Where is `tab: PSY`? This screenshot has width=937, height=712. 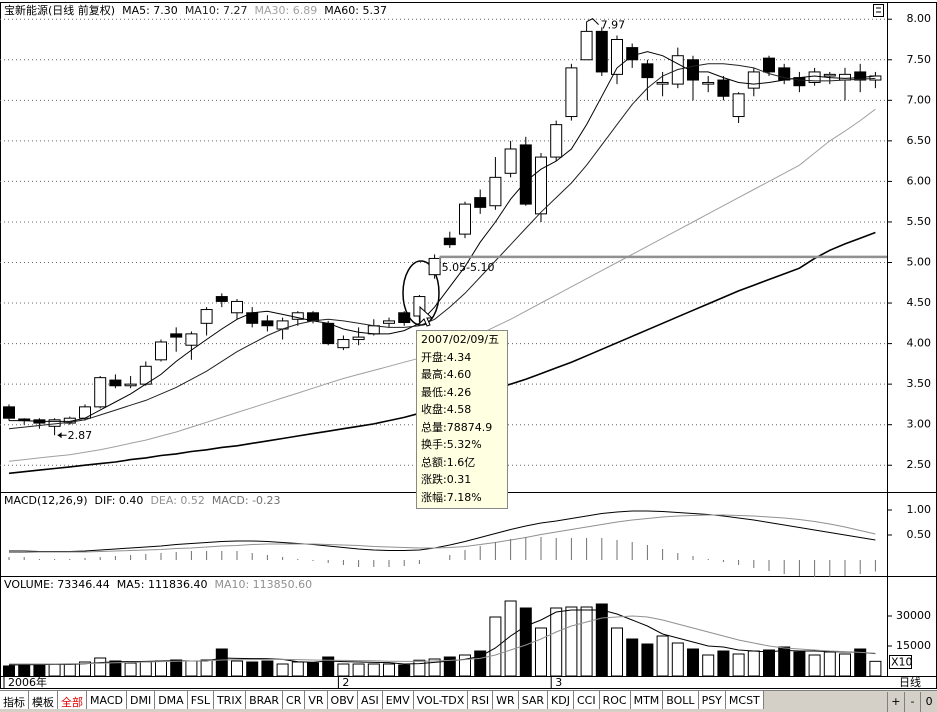
tab: PSY is located at coordinates (712, 700).